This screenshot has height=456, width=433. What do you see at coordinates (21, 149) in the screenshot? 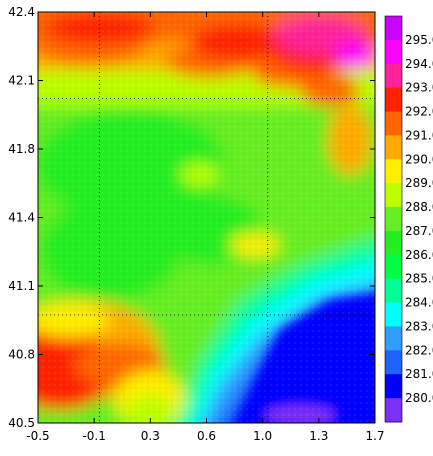
I see `y-tick-label: 41.8` at bounding box center [21, 149].